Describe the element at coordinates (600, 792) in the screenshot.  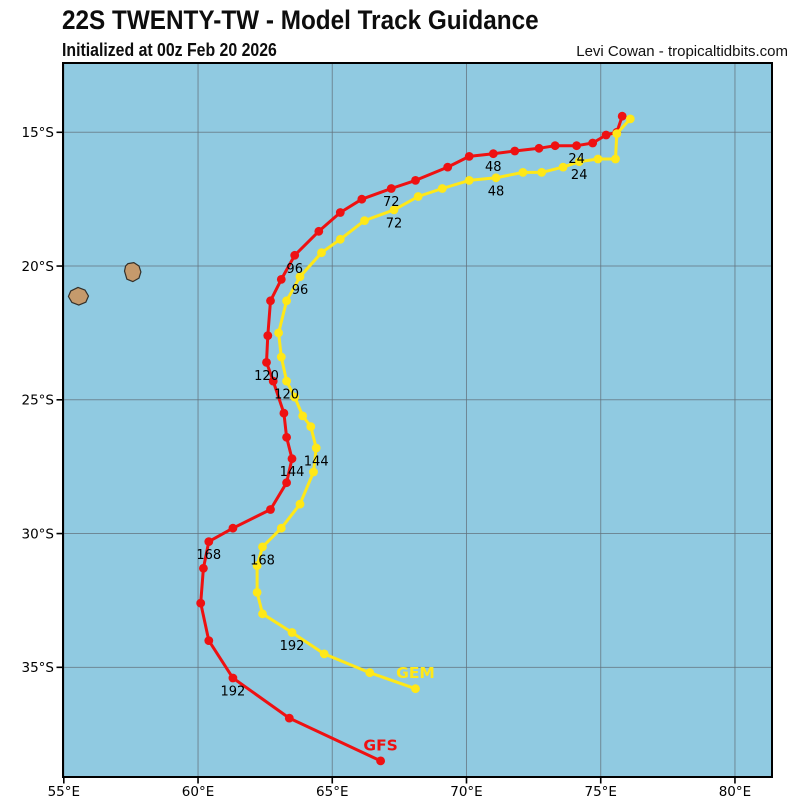
I see `x-tick-label: 75°E` at that location.